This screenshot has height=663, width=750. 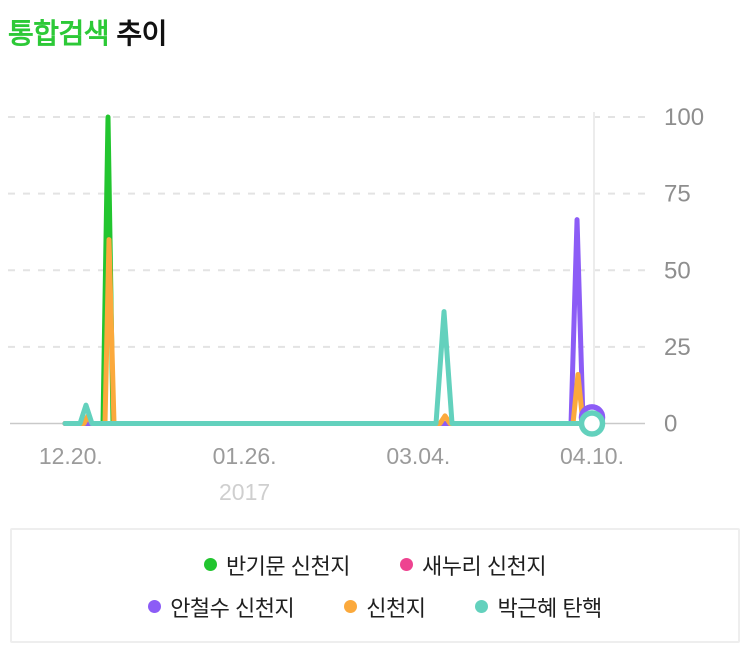 What do you see at coordinates (677, 270) in the screenshot?
I see `y-tick-label: 50` at bounding box center [677, 270].